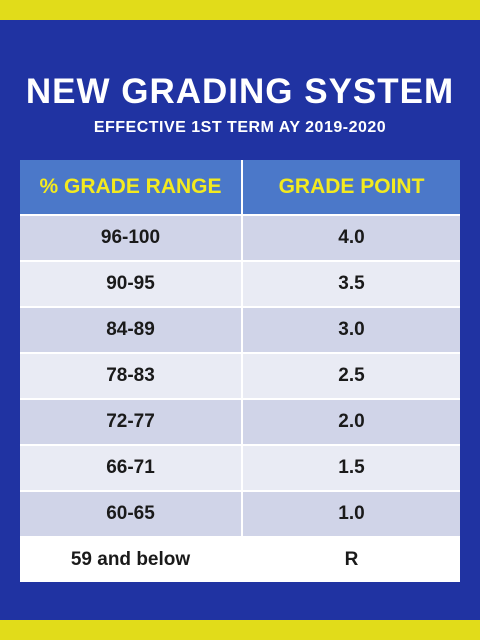 The width and height of the screenshot is (480, 640). I want to click on table-row: 66-71 1.5, so click(240, 467).